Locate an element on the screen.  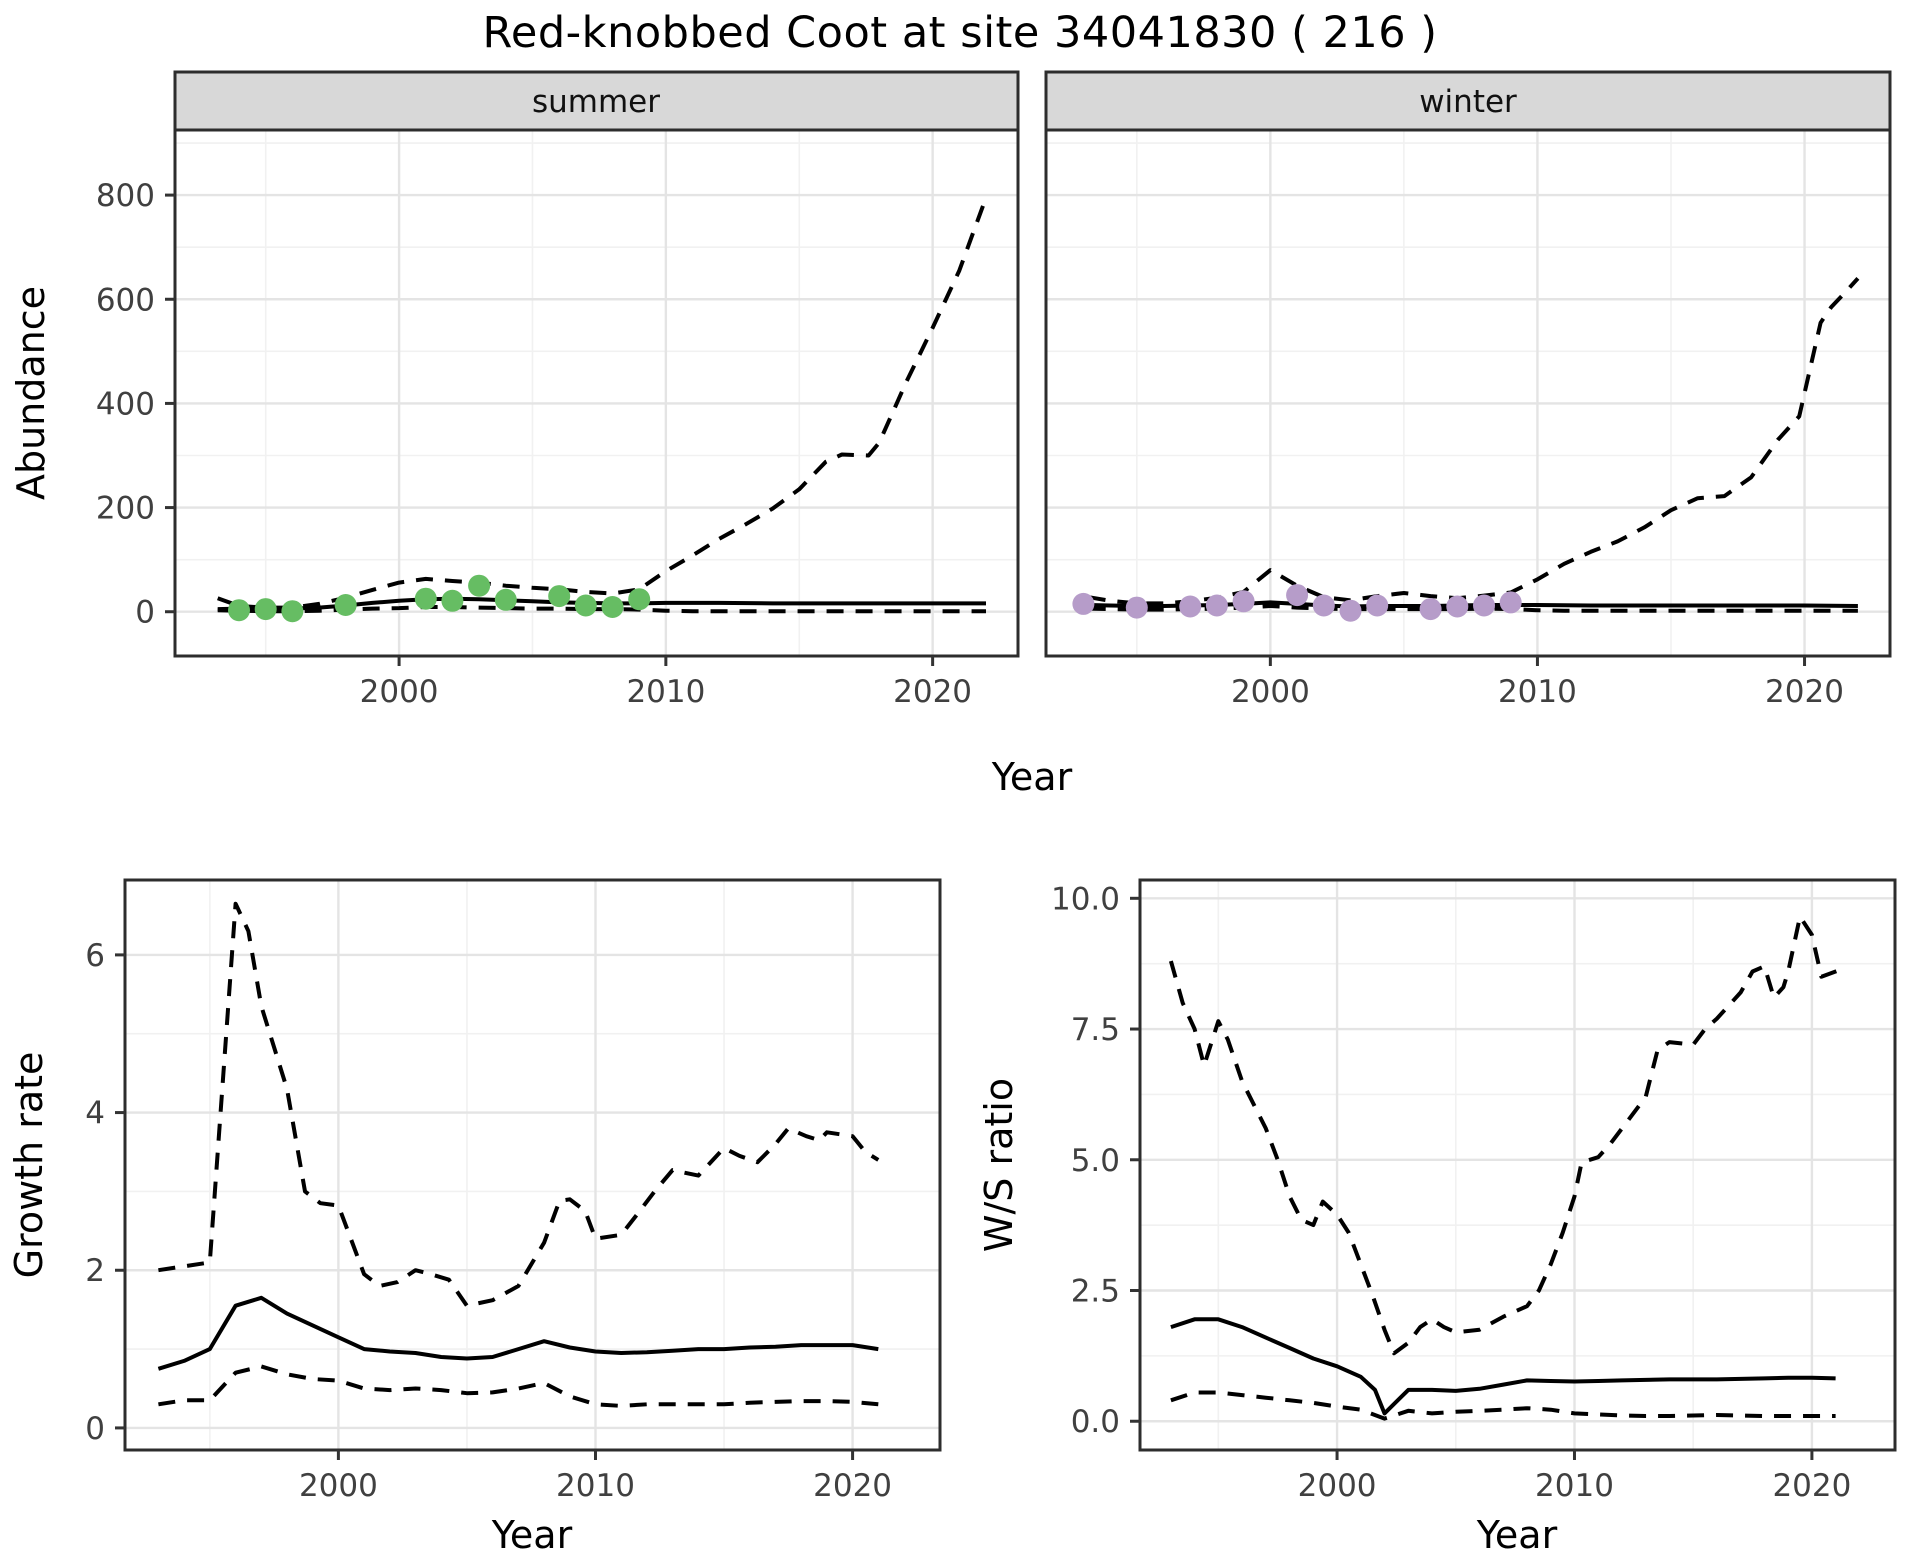
y-tick-label: 0.0 is located at coordinates (1095, 1422).